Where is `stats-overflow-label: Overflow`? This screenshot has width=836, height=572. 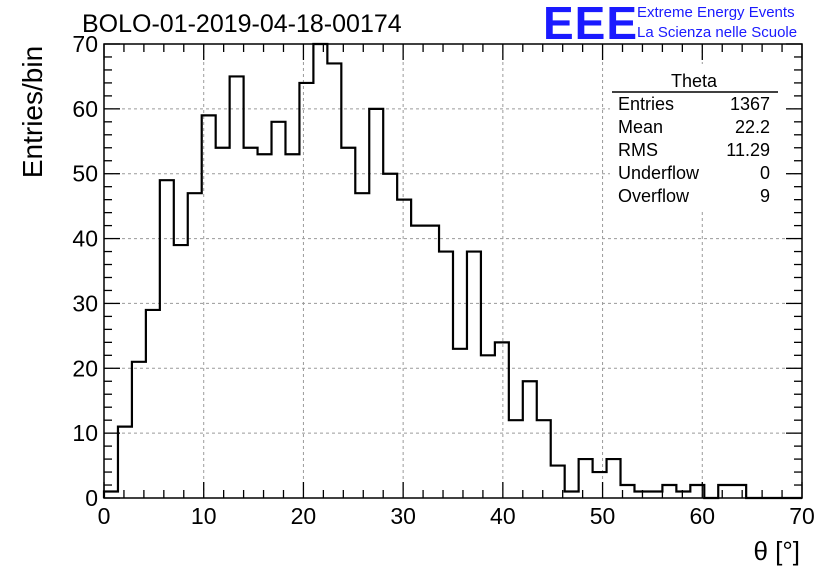
stats-overflow-label: Overflow is located at coordinates (654, 196).